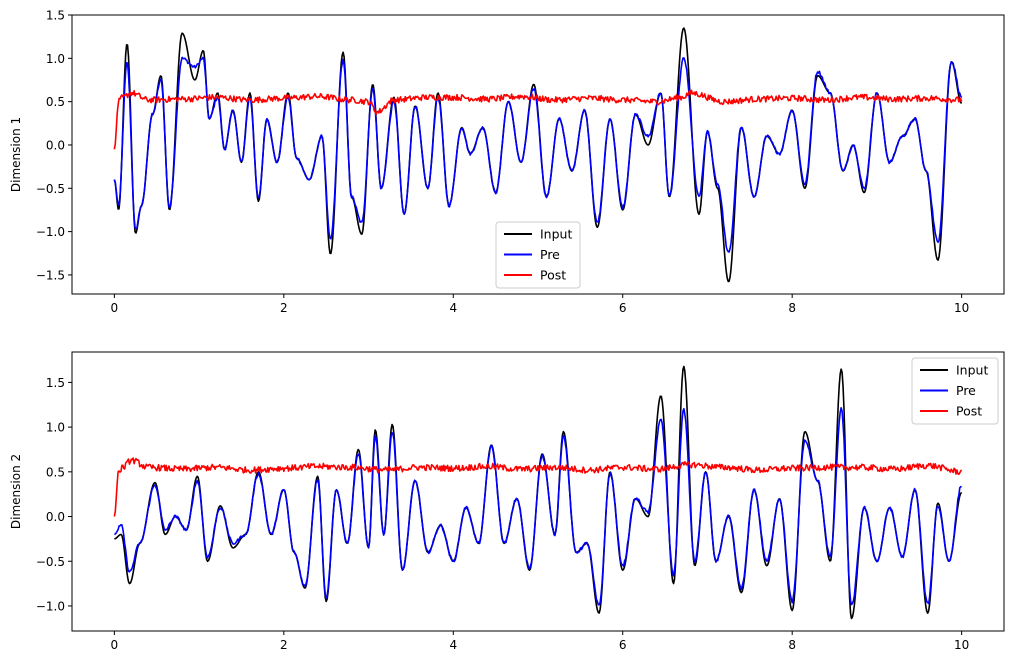  What do you see at coordinates (16, 491) in the screenshot?
I see `y-axis-label: Dimension 2` at bounding box center [16, 491].